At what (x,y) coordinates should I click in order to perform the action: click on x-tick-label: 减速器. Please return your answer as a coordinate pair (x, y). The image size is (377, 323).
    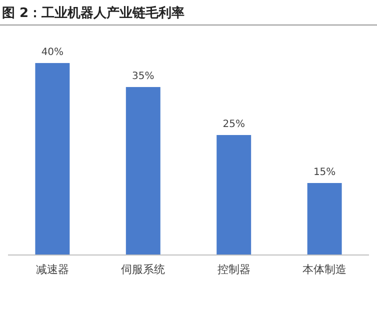
    Looking at the image, I should click on (52, 269).